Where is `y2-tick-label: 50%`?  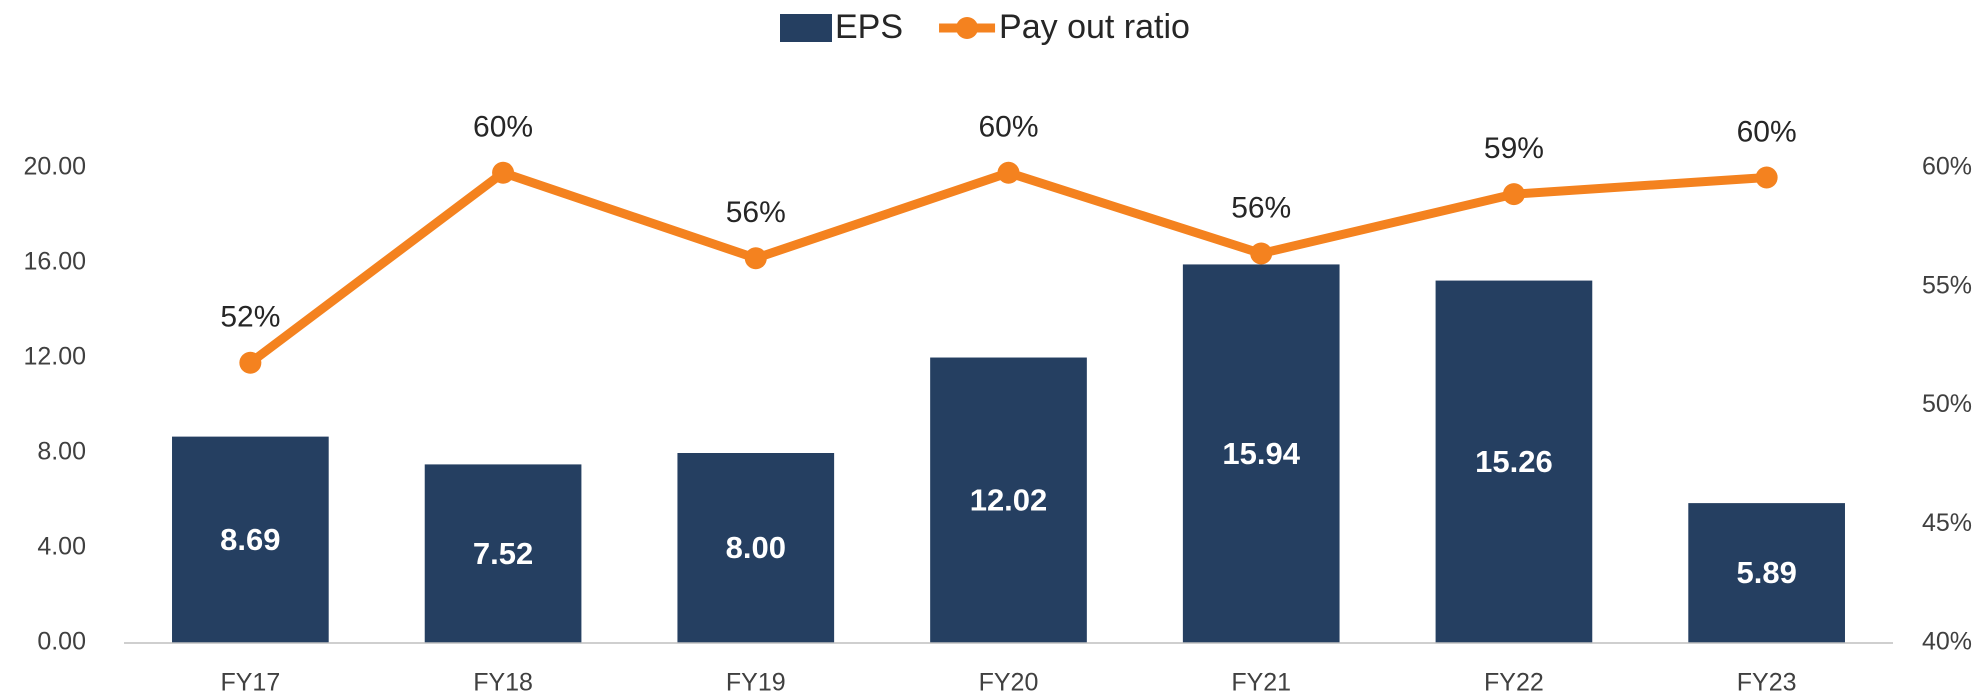 y2-tick-label: 50% is located at coordinates (1947, 404).